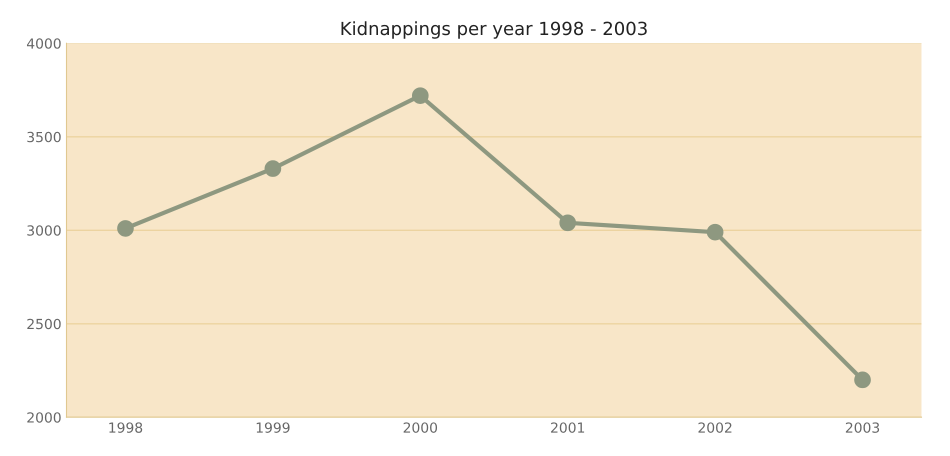  I want to click on x-tick-label: 1999, so click(273, 427).